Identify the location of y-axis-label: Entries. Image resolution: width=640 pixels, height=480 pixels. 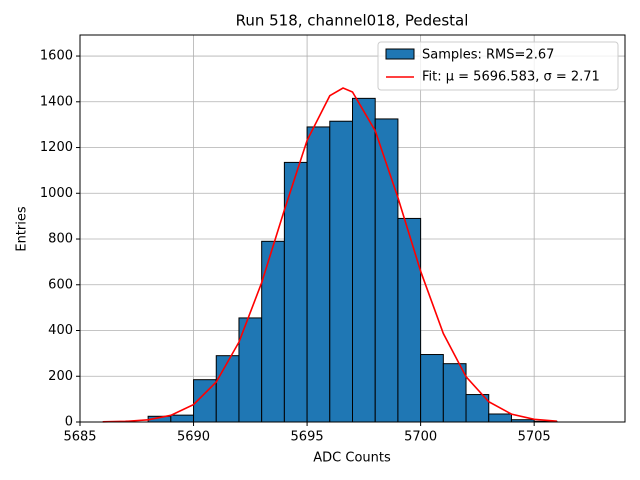
(22, 229).